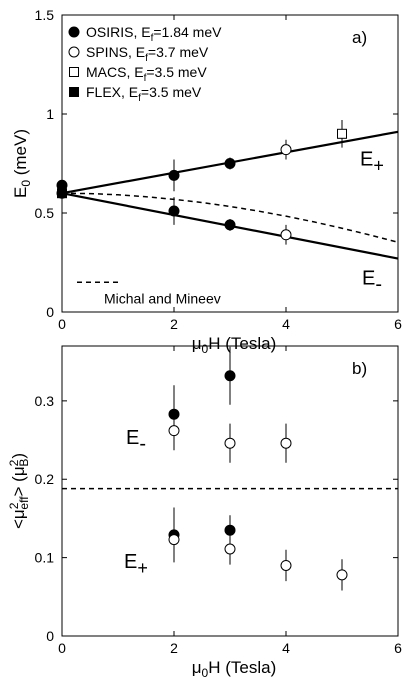 The height and width of the screenshot is (683, 409). Describe the element at coordinates (18, 481) in the screenshot. I see `y-title-b: > (μ` at that location.